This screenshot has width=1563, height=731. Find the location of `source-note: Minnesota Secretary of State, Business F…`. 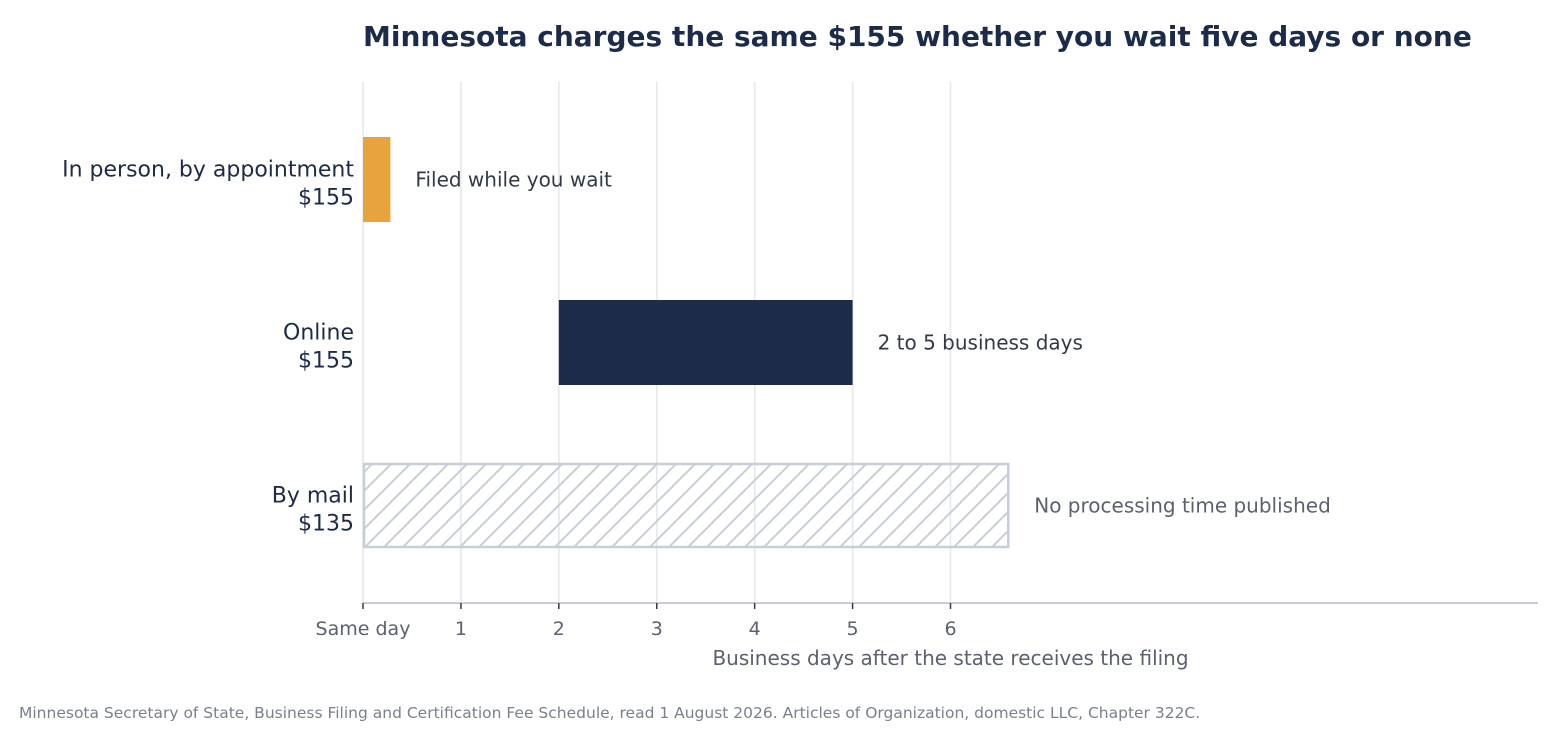

source-note: Minnesota Secretary of State, Business F… is located at coordinates (610, 713).